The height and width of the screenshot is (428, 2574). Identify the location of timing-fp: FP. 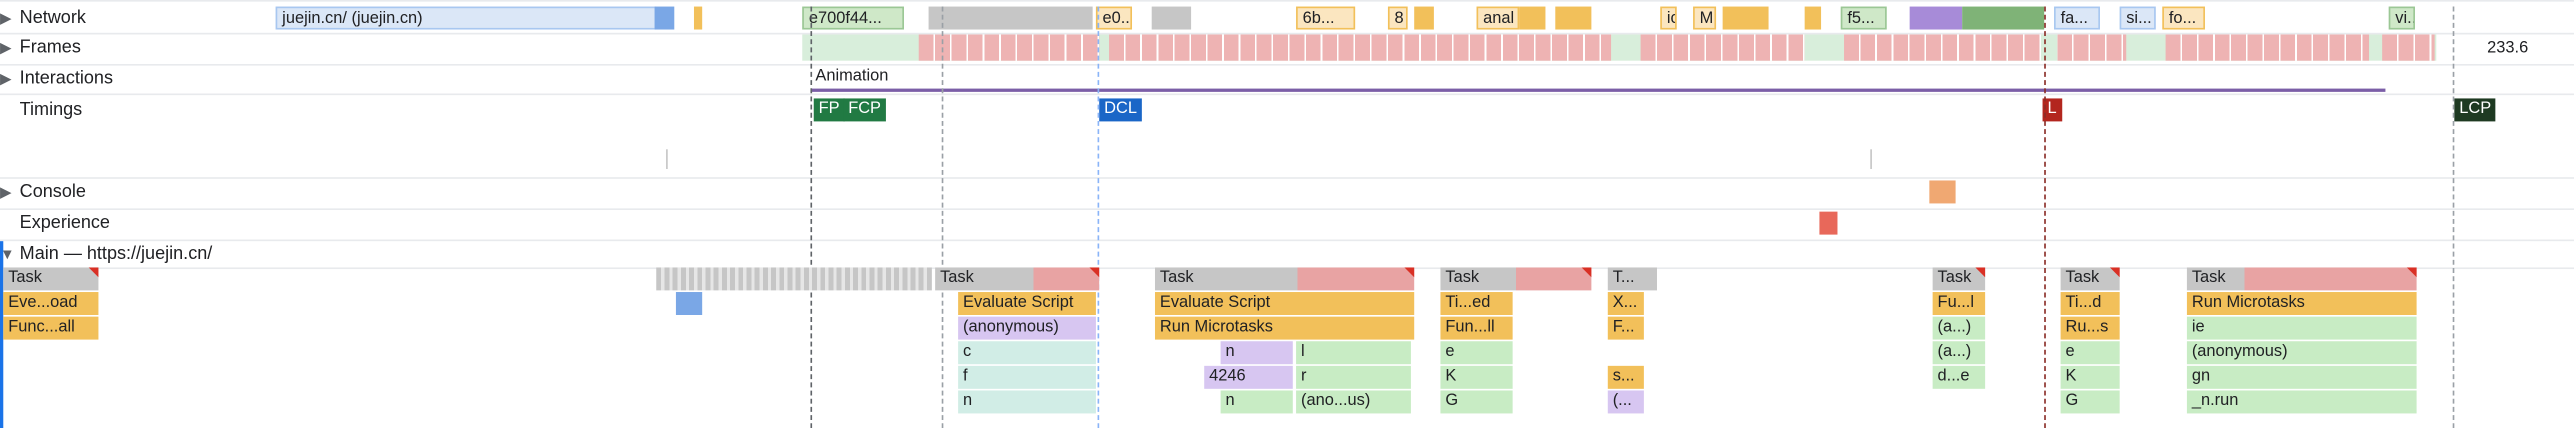
(829, 110).